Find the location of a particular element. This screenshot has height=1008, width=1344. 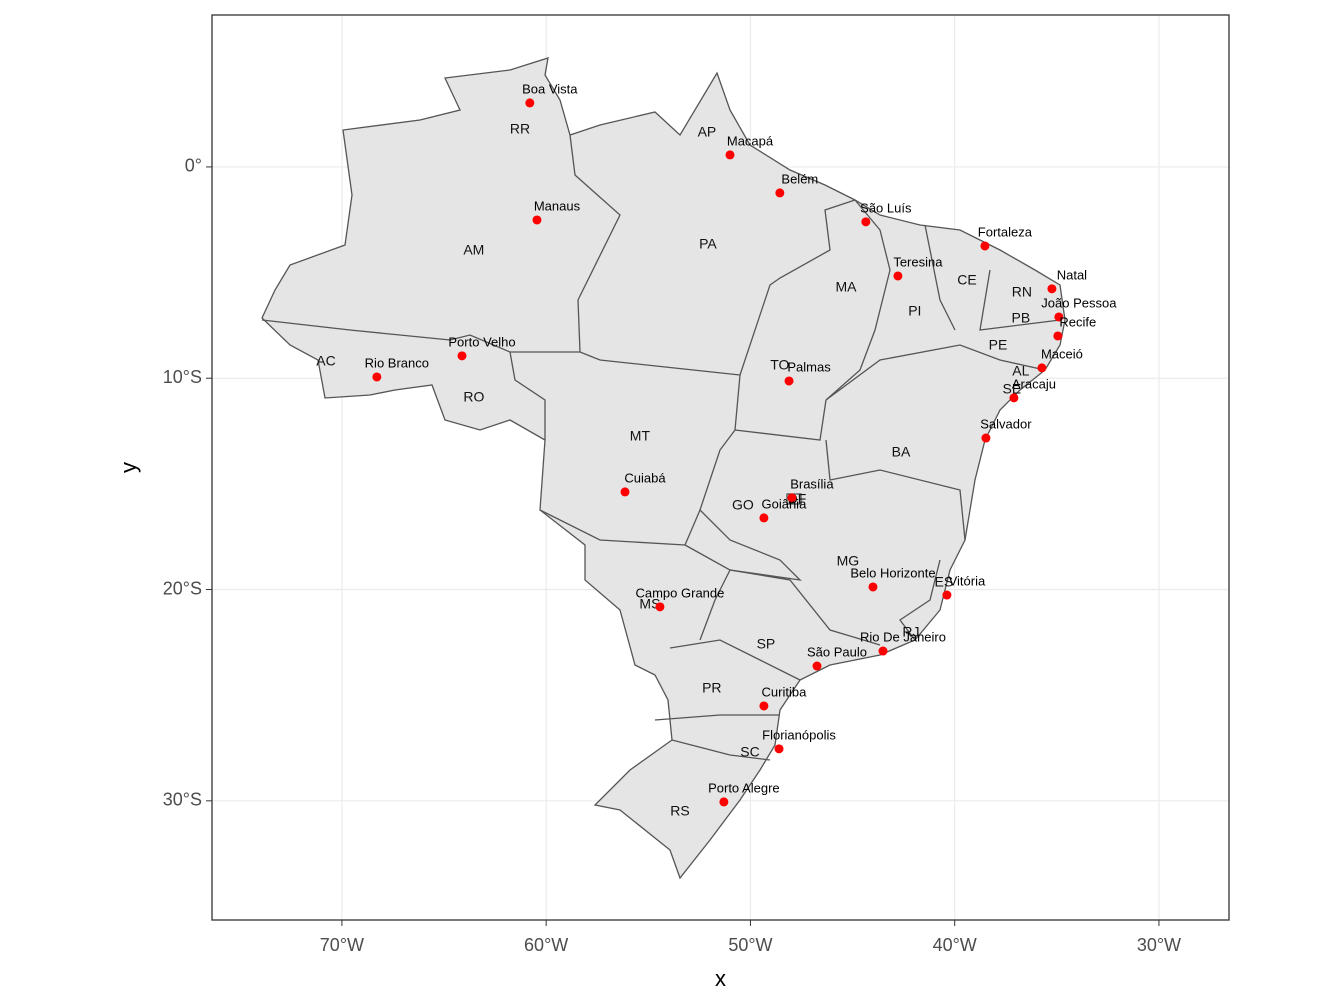

x-tick-label: 30°W is located at coordinates (1159, 945).